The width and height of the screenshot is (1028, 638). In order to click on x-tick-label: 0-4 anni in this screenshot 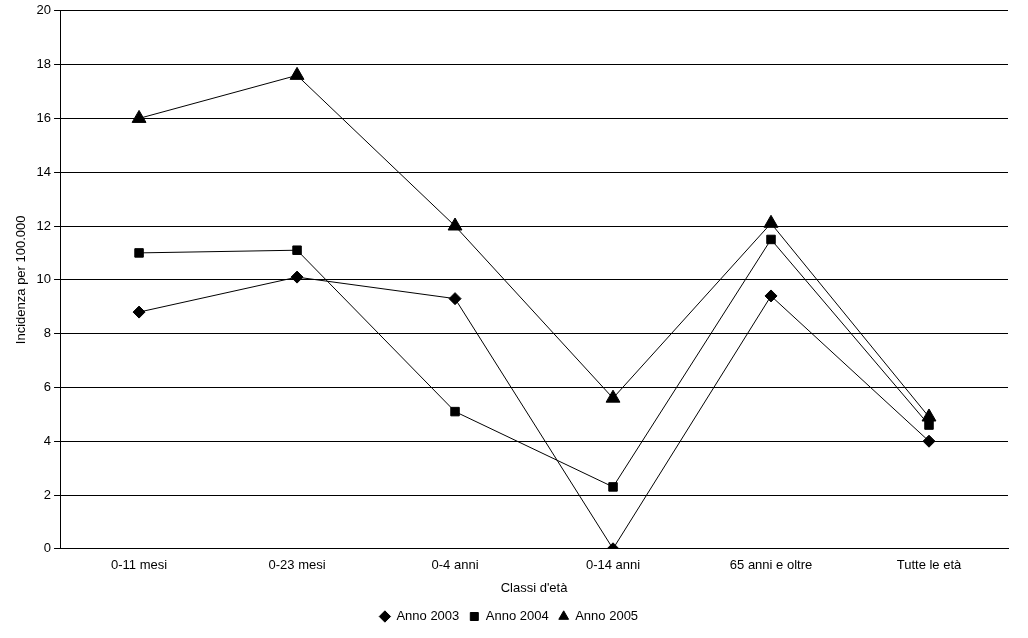, I will do `click(455, 565)`.